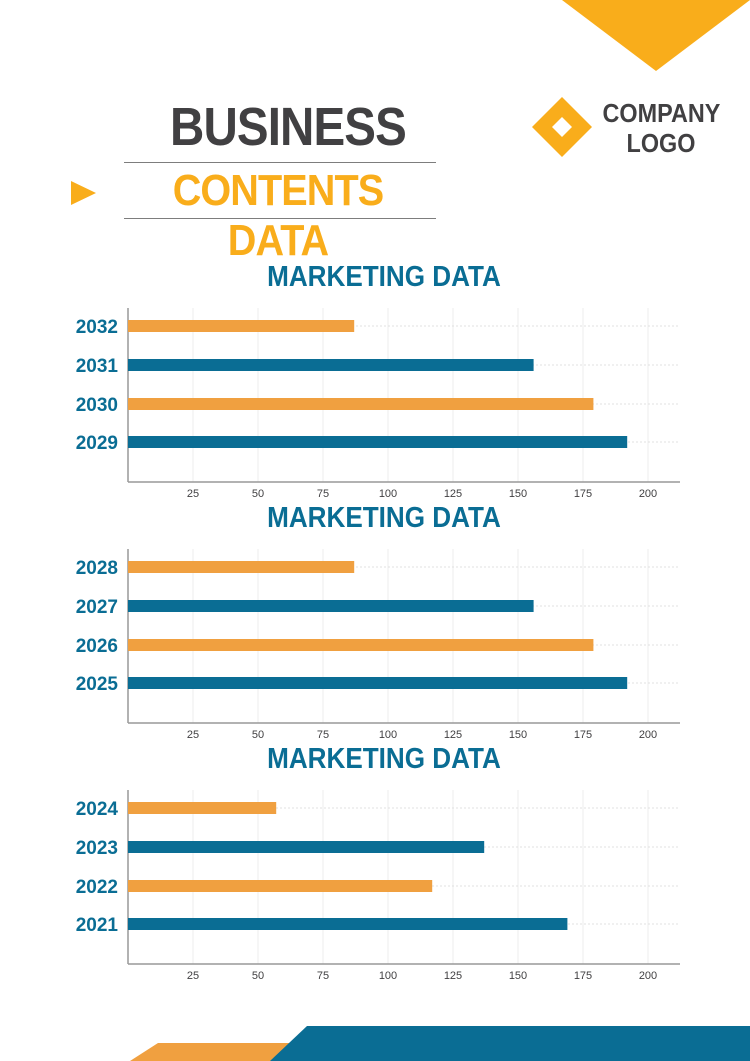 The width and height of the screenshot is (750, 1061). What do you see at coordinates (202, 808) in the screenshot?
I see `bar-2024` at bounding box center [202, 808].